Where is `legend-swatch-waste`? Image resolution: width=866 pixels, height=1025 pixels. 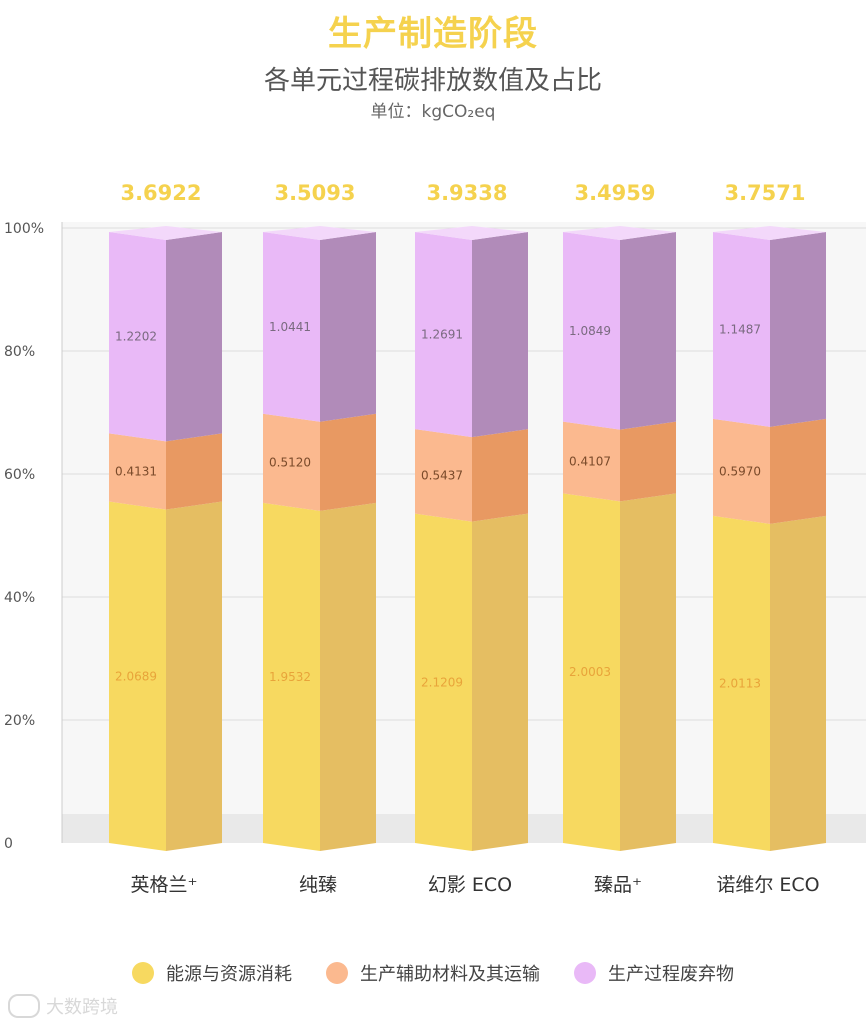
legend-swatch-waste is located at coordinates (585, 973).